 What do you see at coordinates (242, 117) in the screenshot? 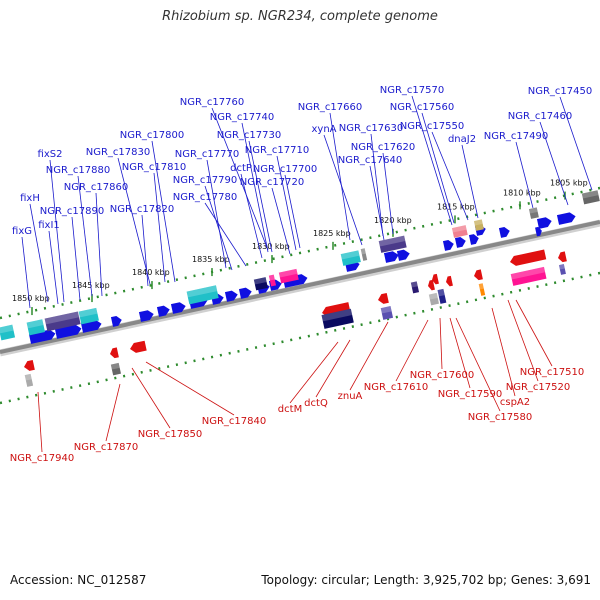
I see `gene-label-forward: NGR_c17740` at bounding box center [242, 117].